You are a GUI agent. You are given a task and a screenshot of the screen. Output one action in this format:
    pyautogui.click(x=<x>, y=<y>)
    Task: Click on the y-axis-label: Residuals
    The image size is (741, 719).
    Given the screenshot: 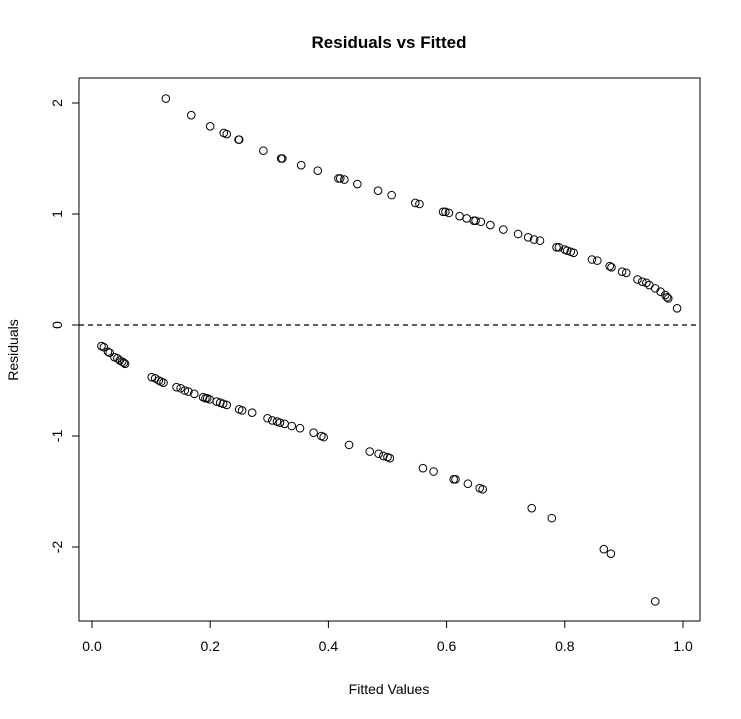 What is the action you would take?
    pyautogui.click(x=13, y=349)
    